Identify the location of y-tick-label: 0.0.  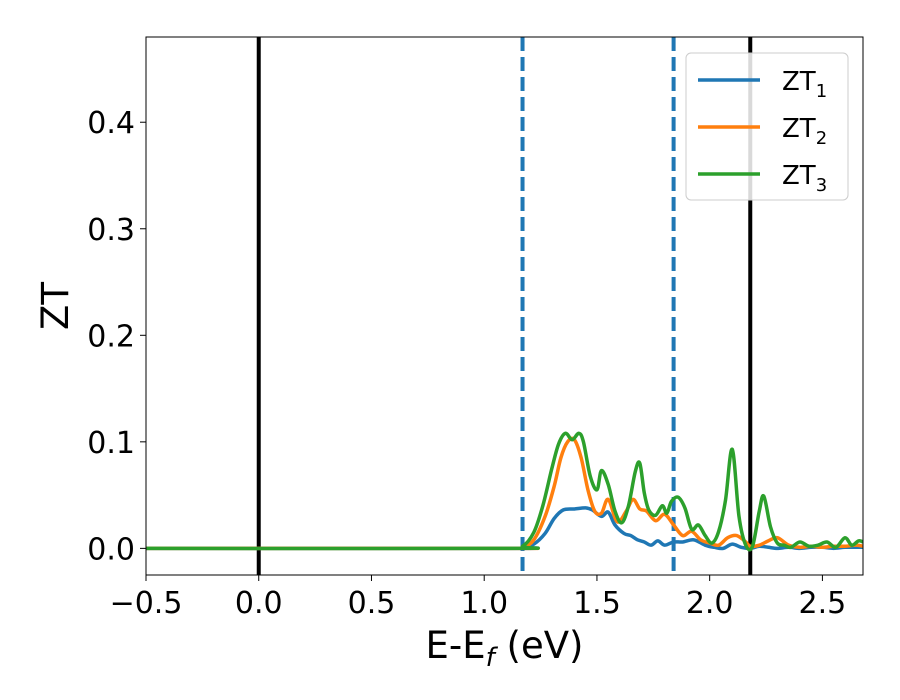
(111, 549).